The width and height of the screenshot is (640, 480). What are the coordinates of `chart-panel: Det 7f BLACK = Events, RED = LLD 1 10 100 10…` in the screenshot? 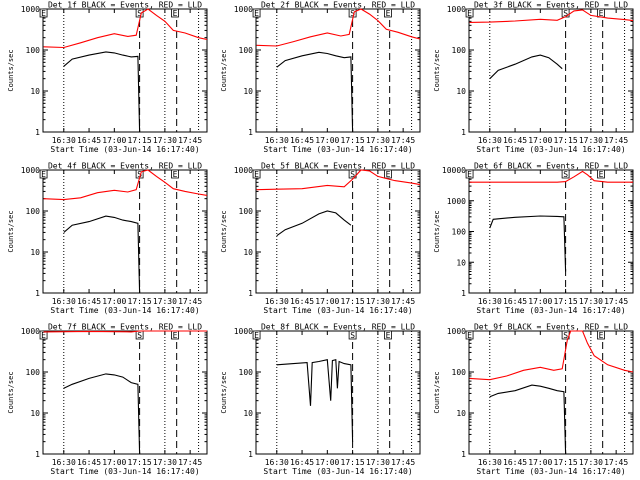 It's located at (107, 399).